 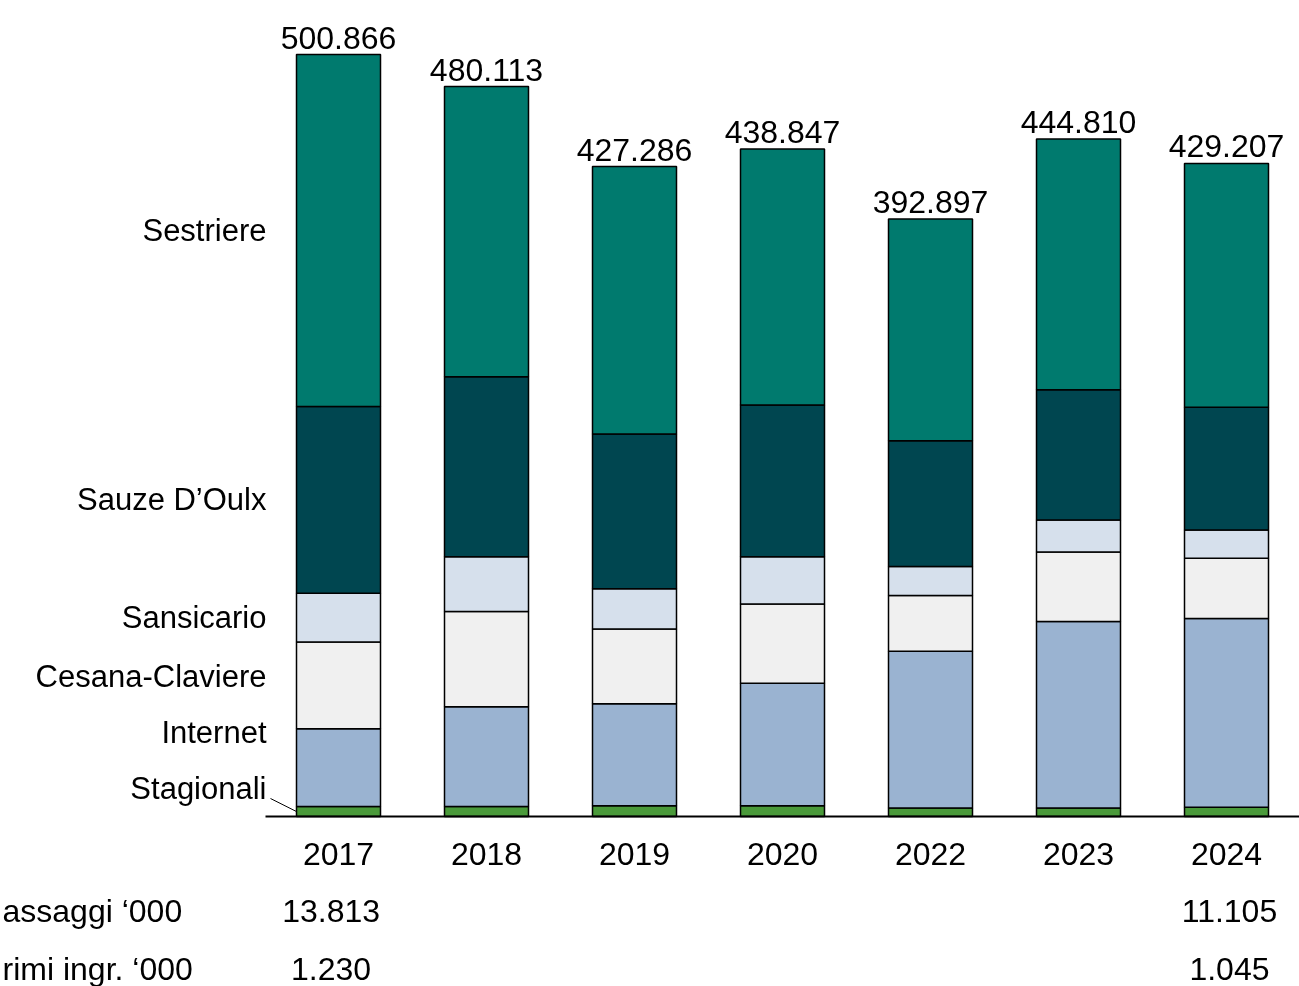 What do you see at coordinates (151, 676) in the screenshot?
I see `series-label: Cesana-Claviere` at bounding box center [151, 676].